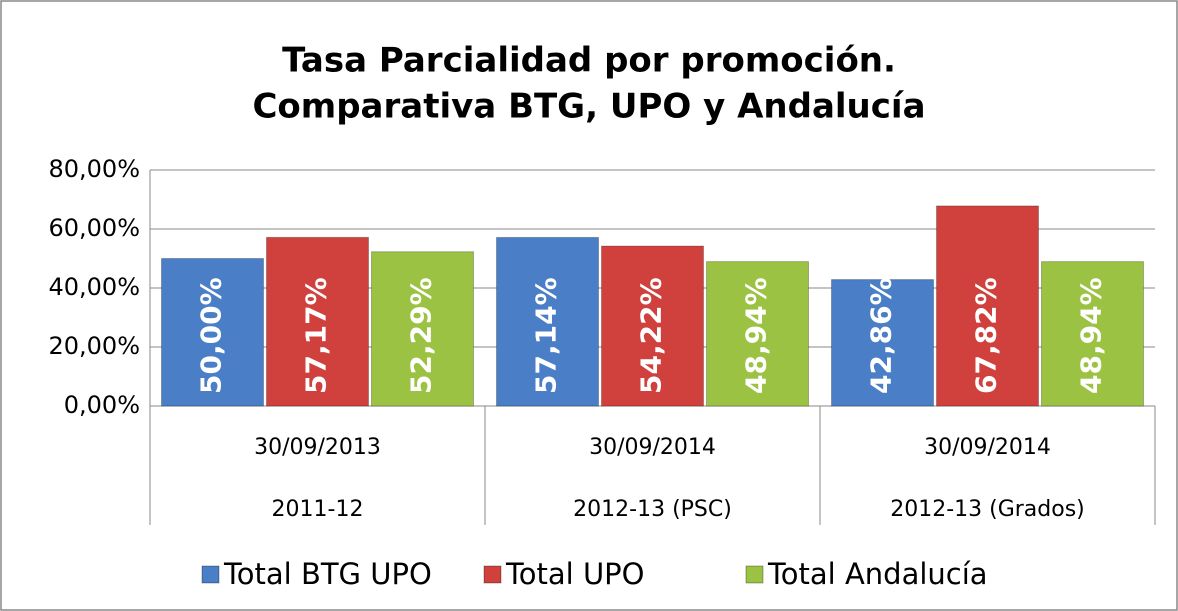  Describe the element at coordinates (317, 447) in the screenshot. I see `x-tick-label: 30/09/2013` at that location.